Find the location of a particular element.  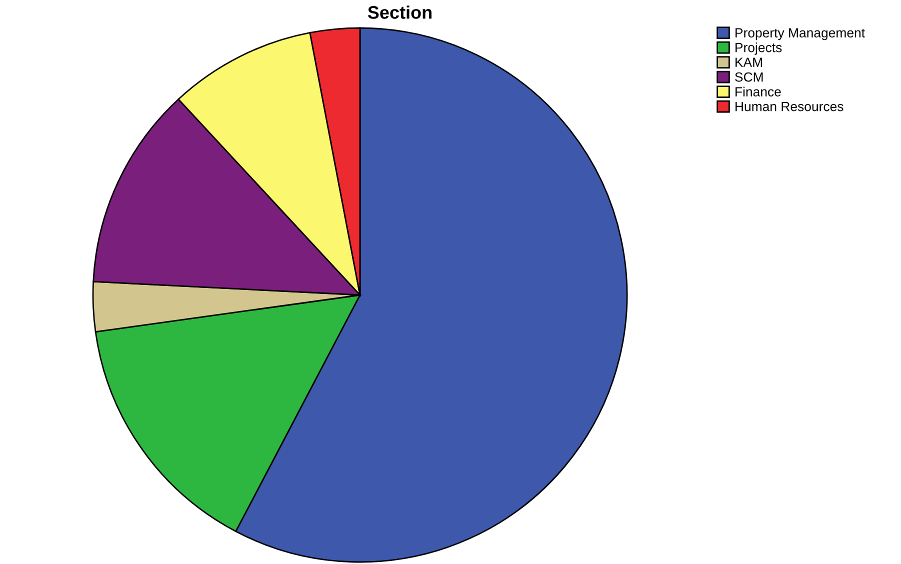

legend-label: Finance is located at coordinates (758, 91).